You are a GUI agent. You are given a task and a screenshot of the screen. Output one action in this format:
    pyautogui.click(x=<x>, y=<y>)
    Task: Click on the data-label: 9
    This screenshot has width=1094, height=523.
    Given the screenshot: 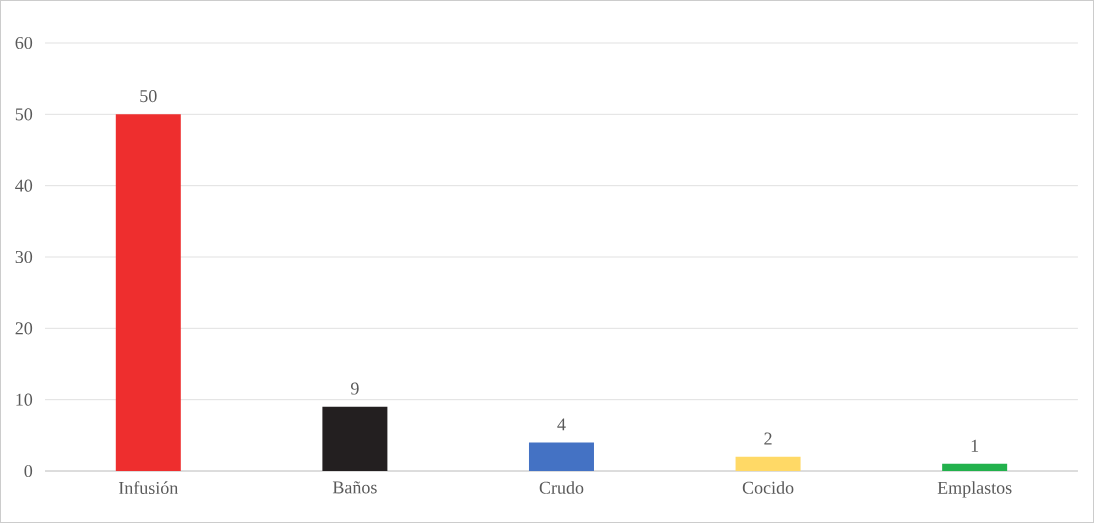 What is the action you would take?
    pyautogui.click(x=354, y=388)
    